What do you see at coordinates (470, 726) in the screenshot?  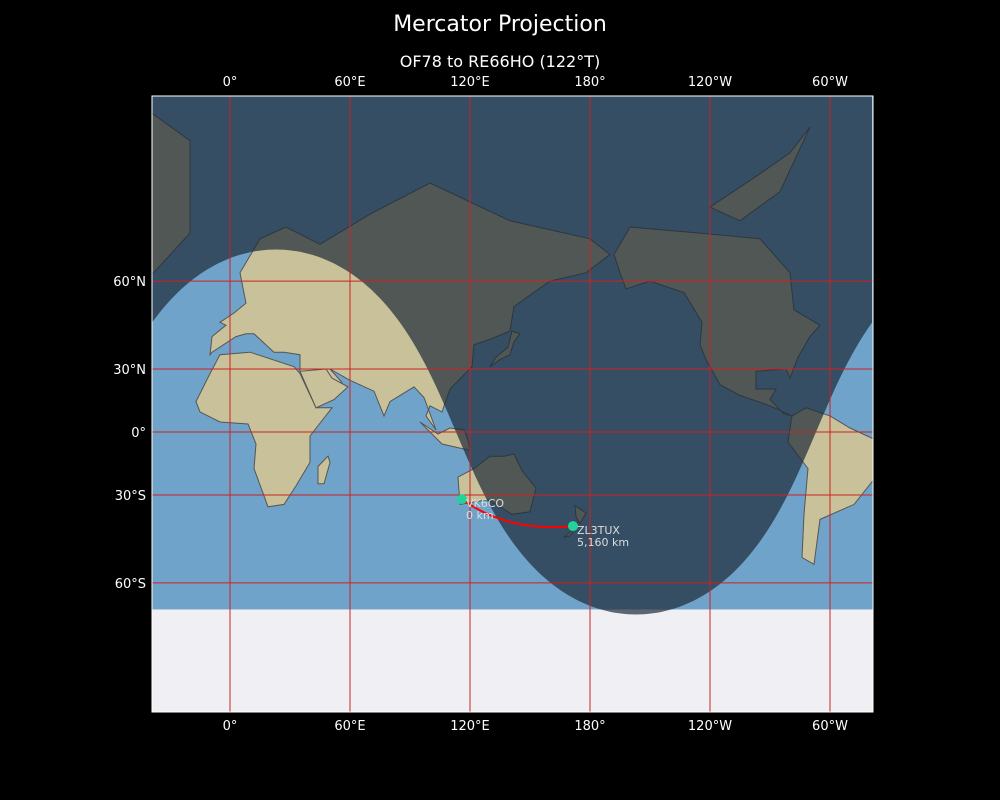 I see `lon-tick-label-bottom: 120°E` at bounding box center [470, 726].